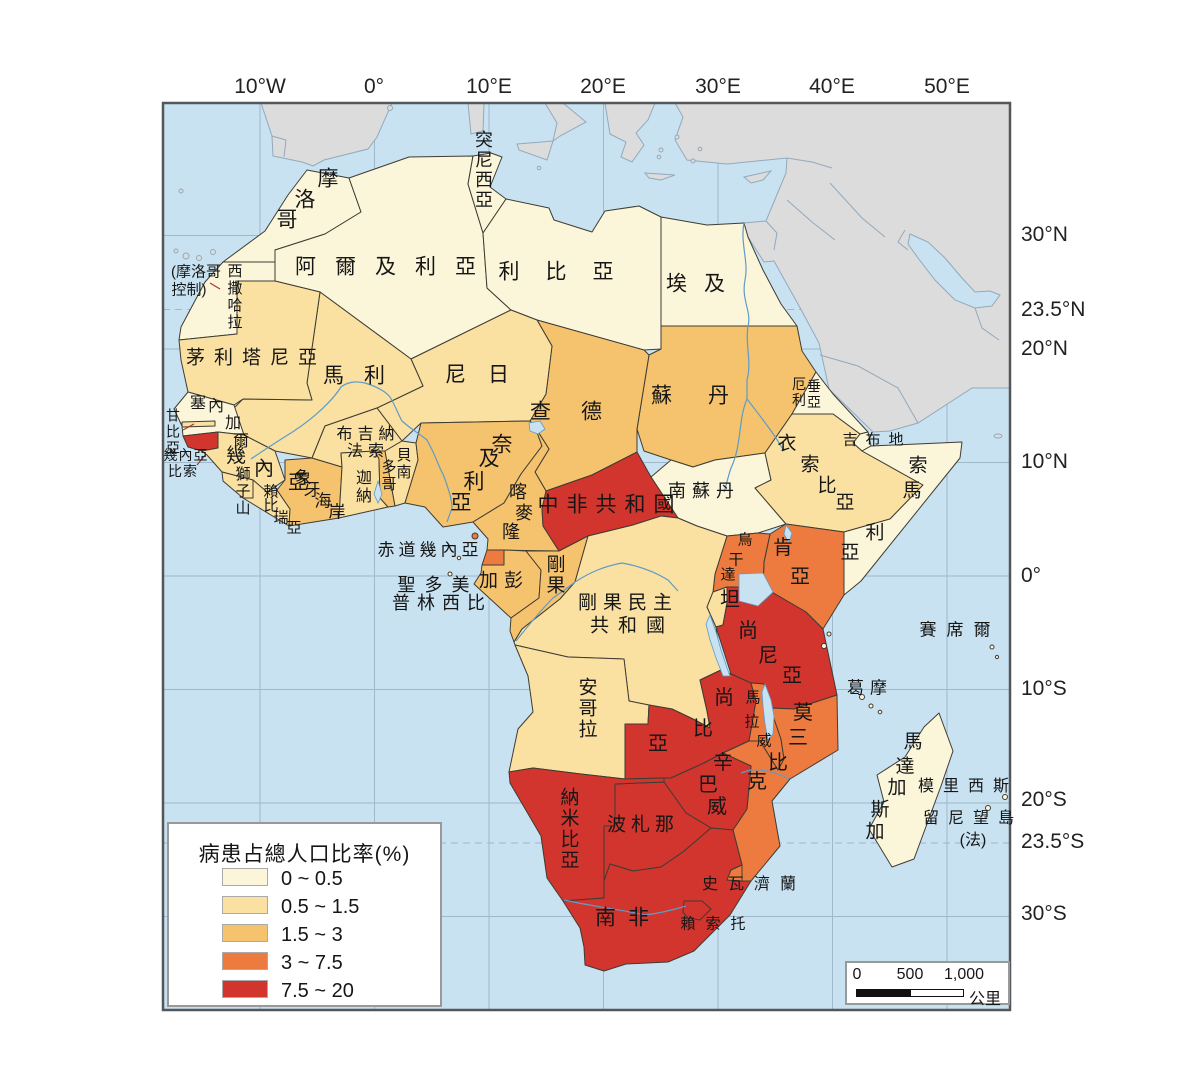 This screenshot has width=1183, height=1072. I want to click on island-sao-tome, so click(450, 574).